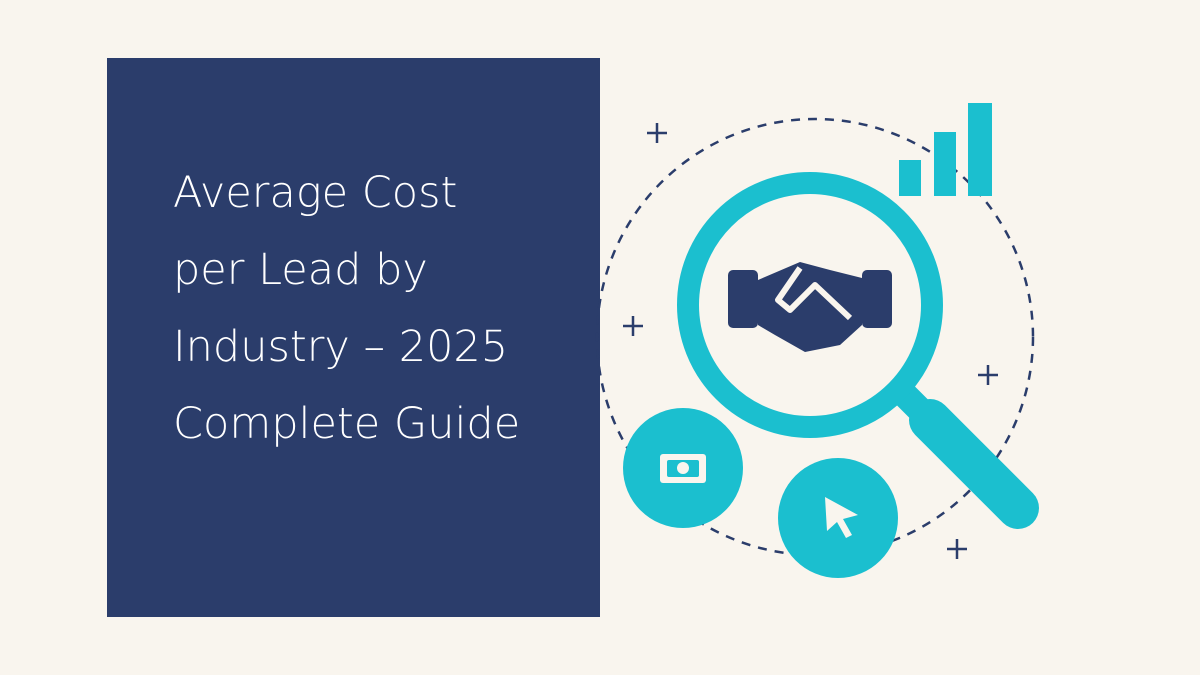 The image size is (1200, 675). Describe the element at coordinates (974, 464) in the screenshot. I see `magnifier-handle` at that location.